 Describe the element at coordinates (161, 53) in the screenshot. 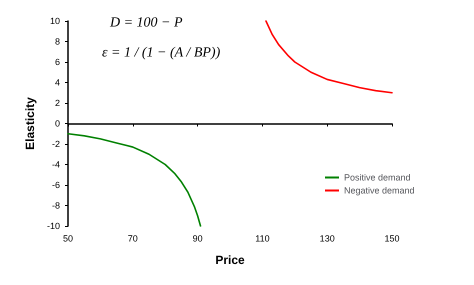

I see `annotation: ε = 1 / (1 − (A / BP))` at that location.